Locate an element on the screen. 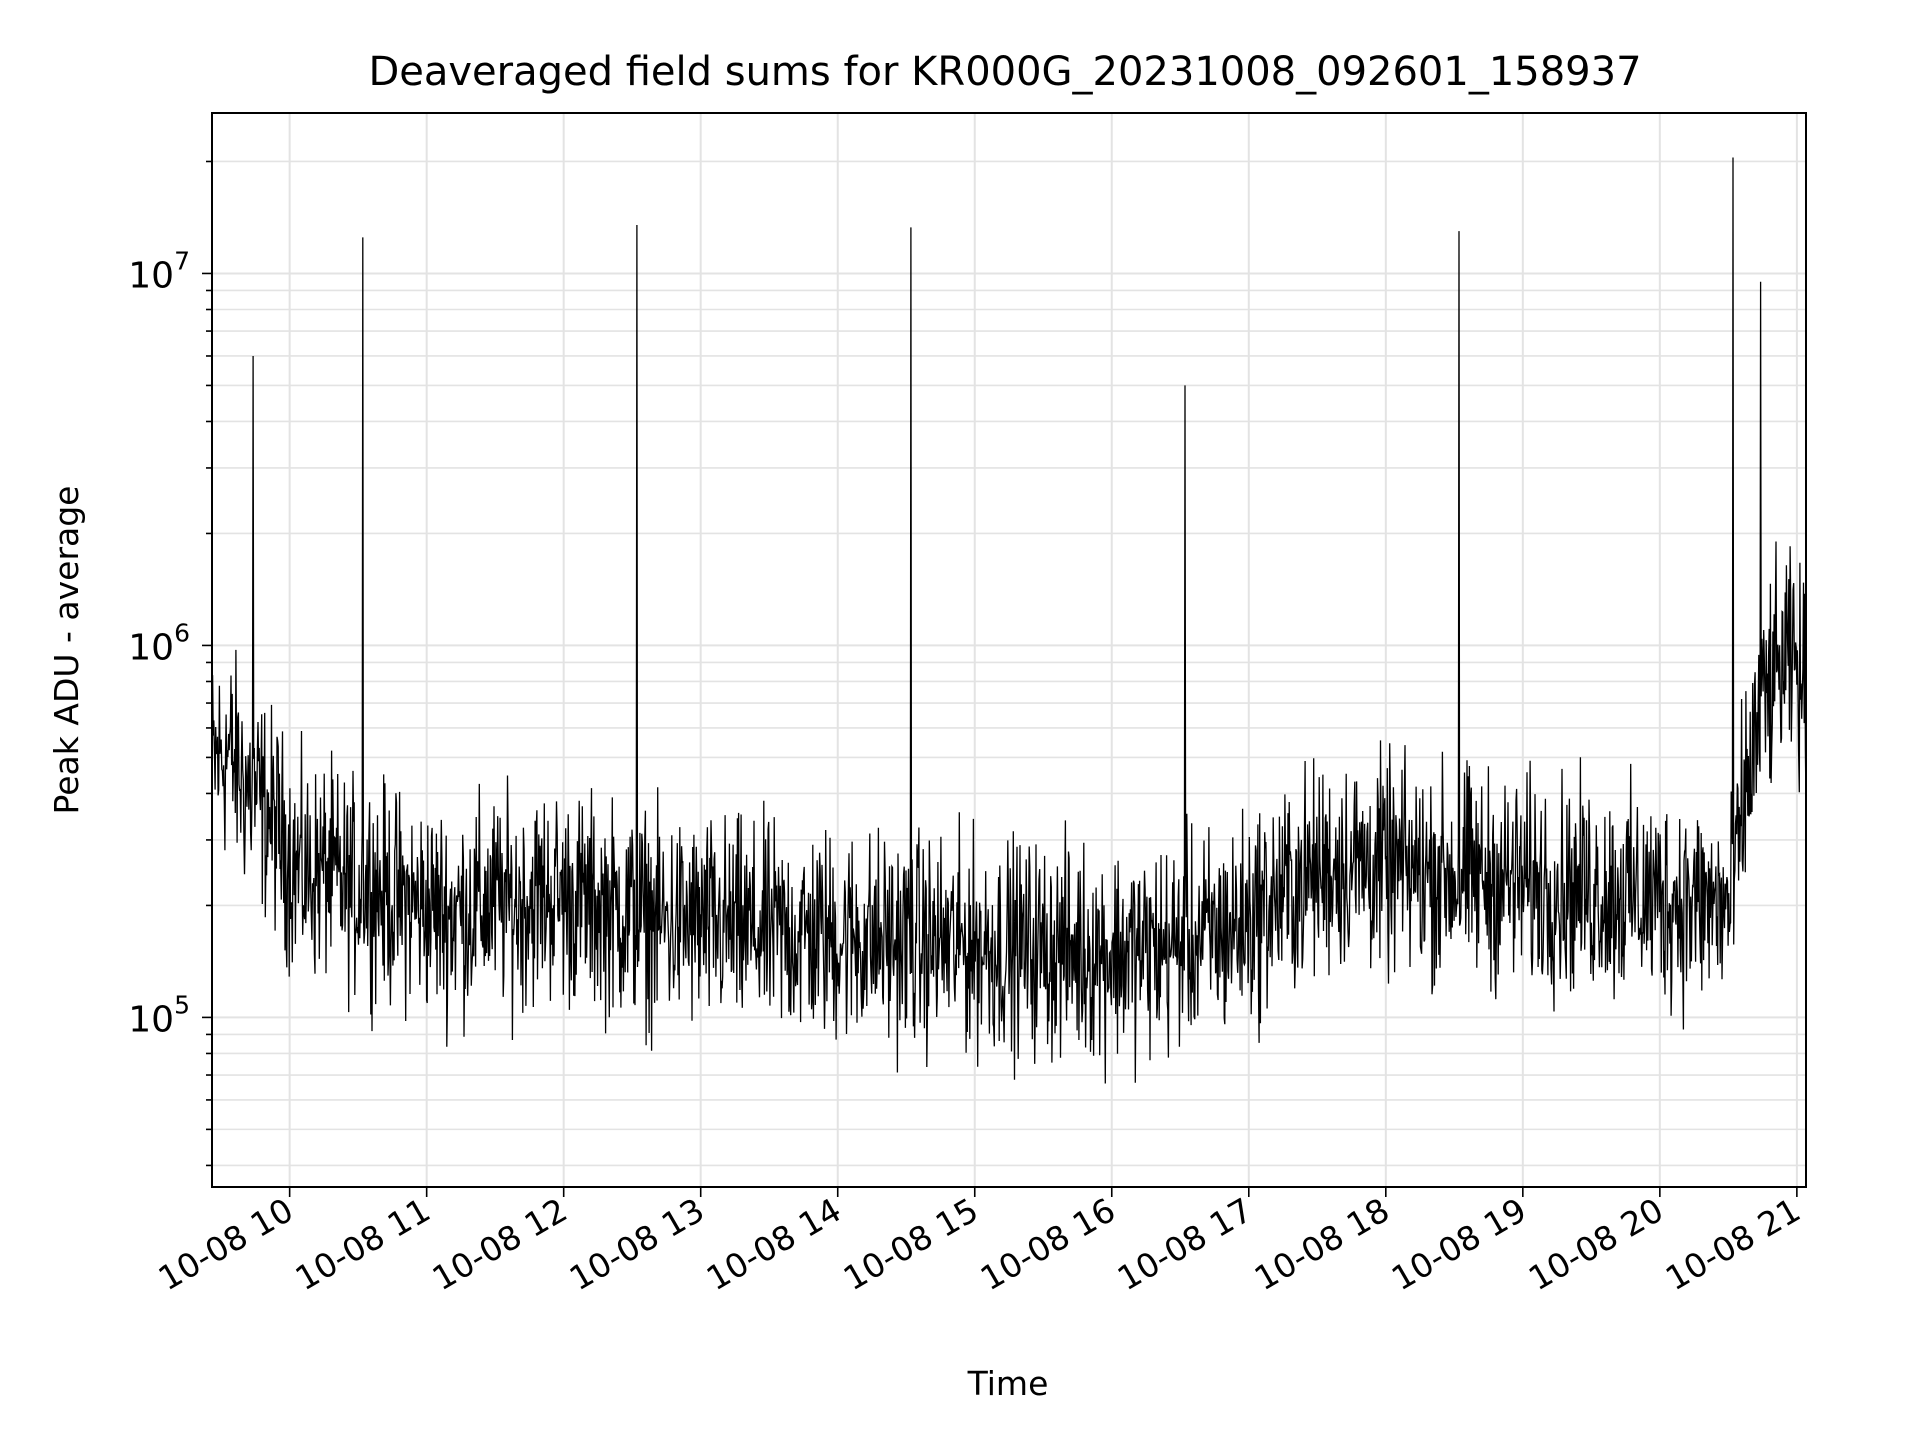 The width and height of the screenshot is (1920, 1444). y-axis-label: Peak ADU - average is located at coordinates (66, 650).